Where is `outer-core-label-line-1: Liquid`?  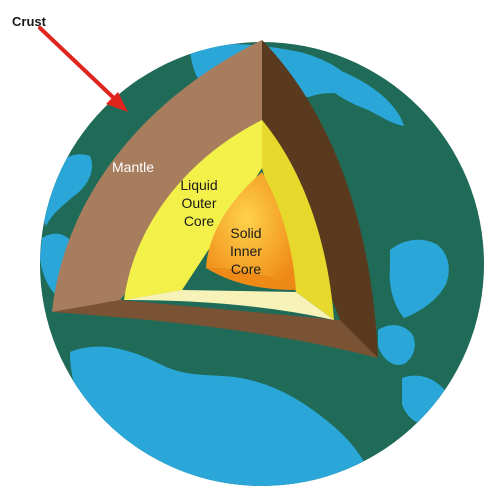 outer-core-label-line-1: Liquid is located at coordinates (198, 185).